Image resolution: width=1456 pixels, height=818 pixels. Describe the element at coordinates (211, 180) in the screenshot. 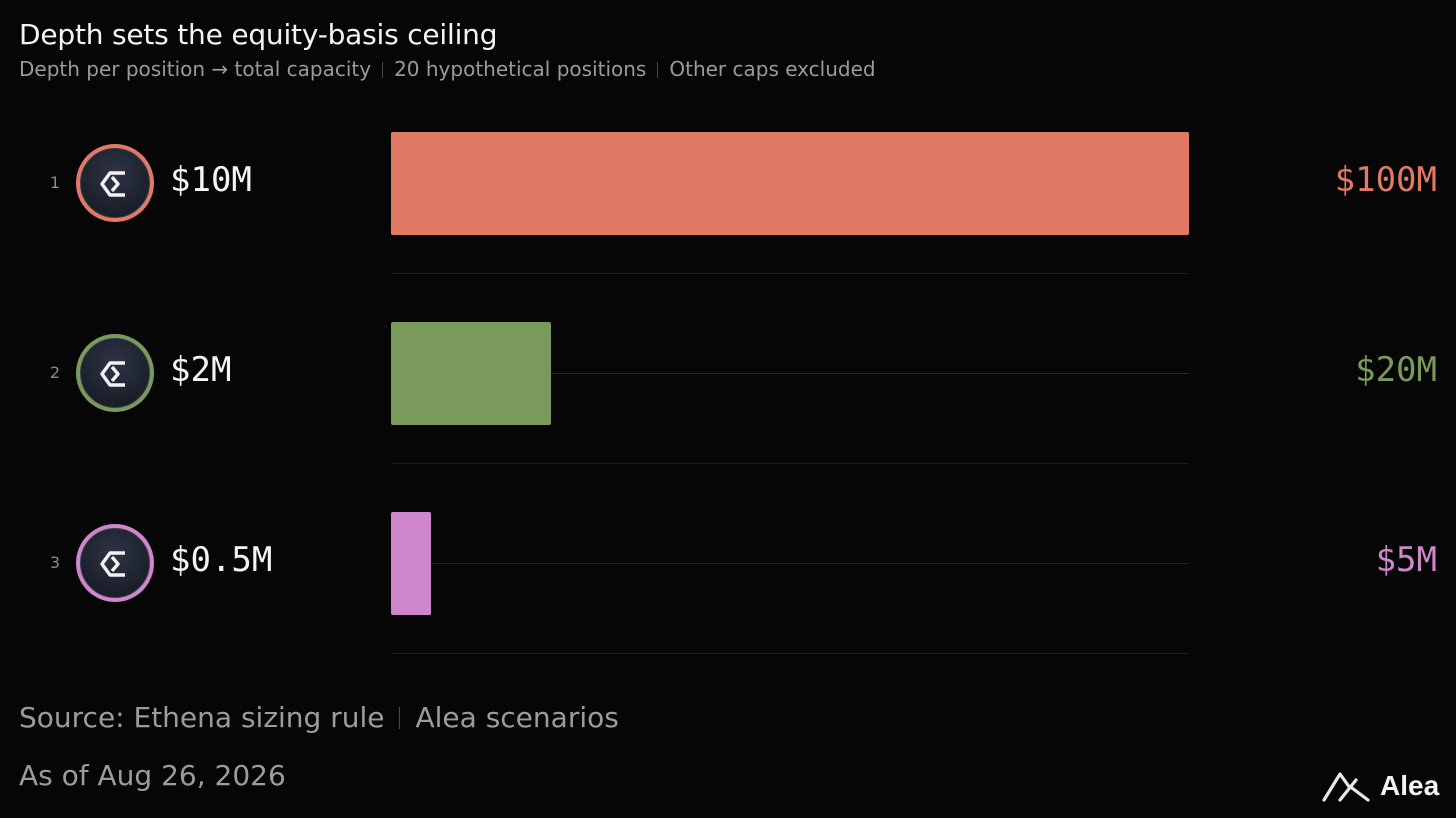

I see `depth-label: $10M` at that location.